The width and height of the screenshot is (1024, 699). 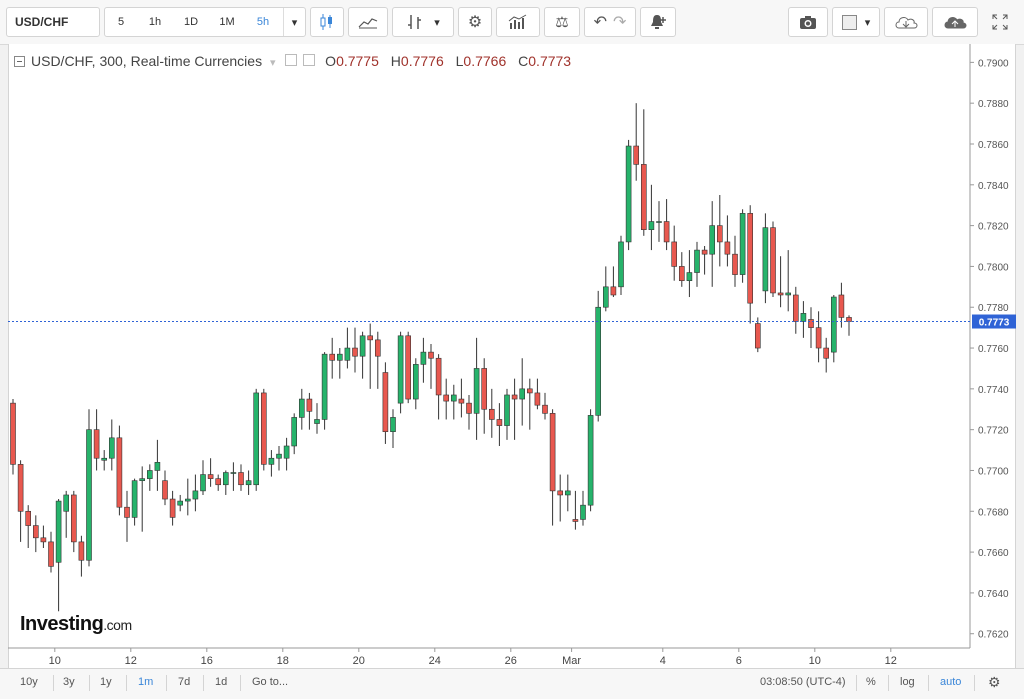 I want to click on bottom-settings-gear-icon: ⚙, so click(x=994, y=682).